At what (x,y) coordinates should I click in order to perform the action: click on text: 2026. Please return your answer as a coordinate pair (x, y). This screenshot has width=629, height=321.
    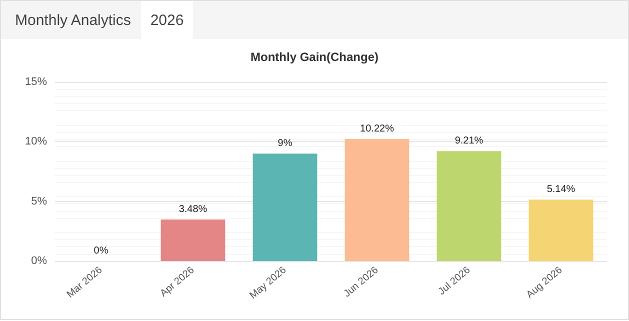
    Looking at the image, I should click on (167, 20).